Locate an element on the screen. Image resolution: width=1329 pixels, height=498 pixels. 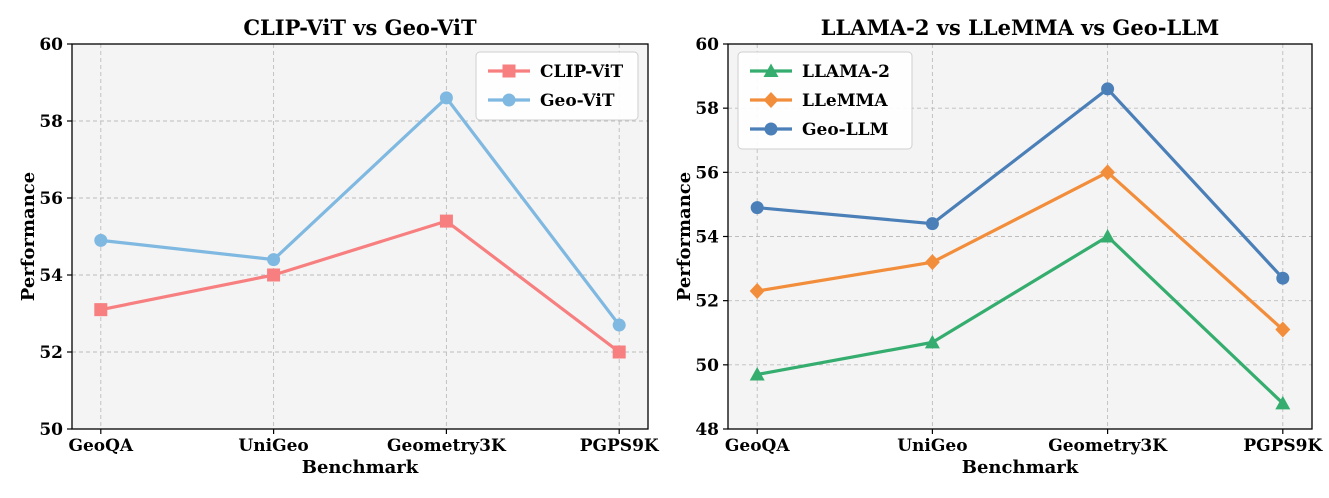
legend: CLIP-ViT Geo-ViT is located at coordinates (557, 86).